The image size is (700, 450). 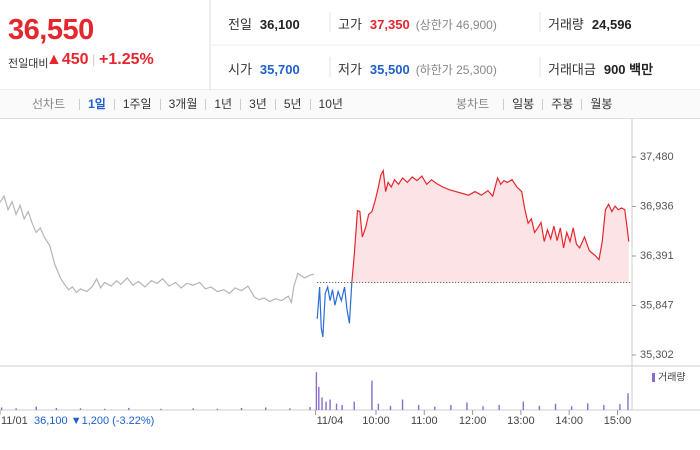 I want to click on tab: 1일, so click(x=96, y=104).